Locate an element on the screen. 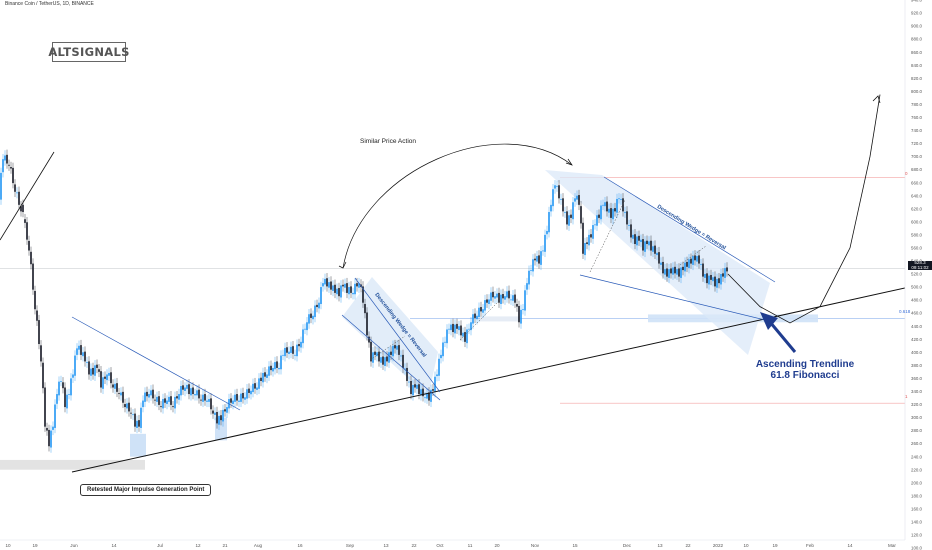  time-tick-20: 2022 is located at coordinates (718, 545).